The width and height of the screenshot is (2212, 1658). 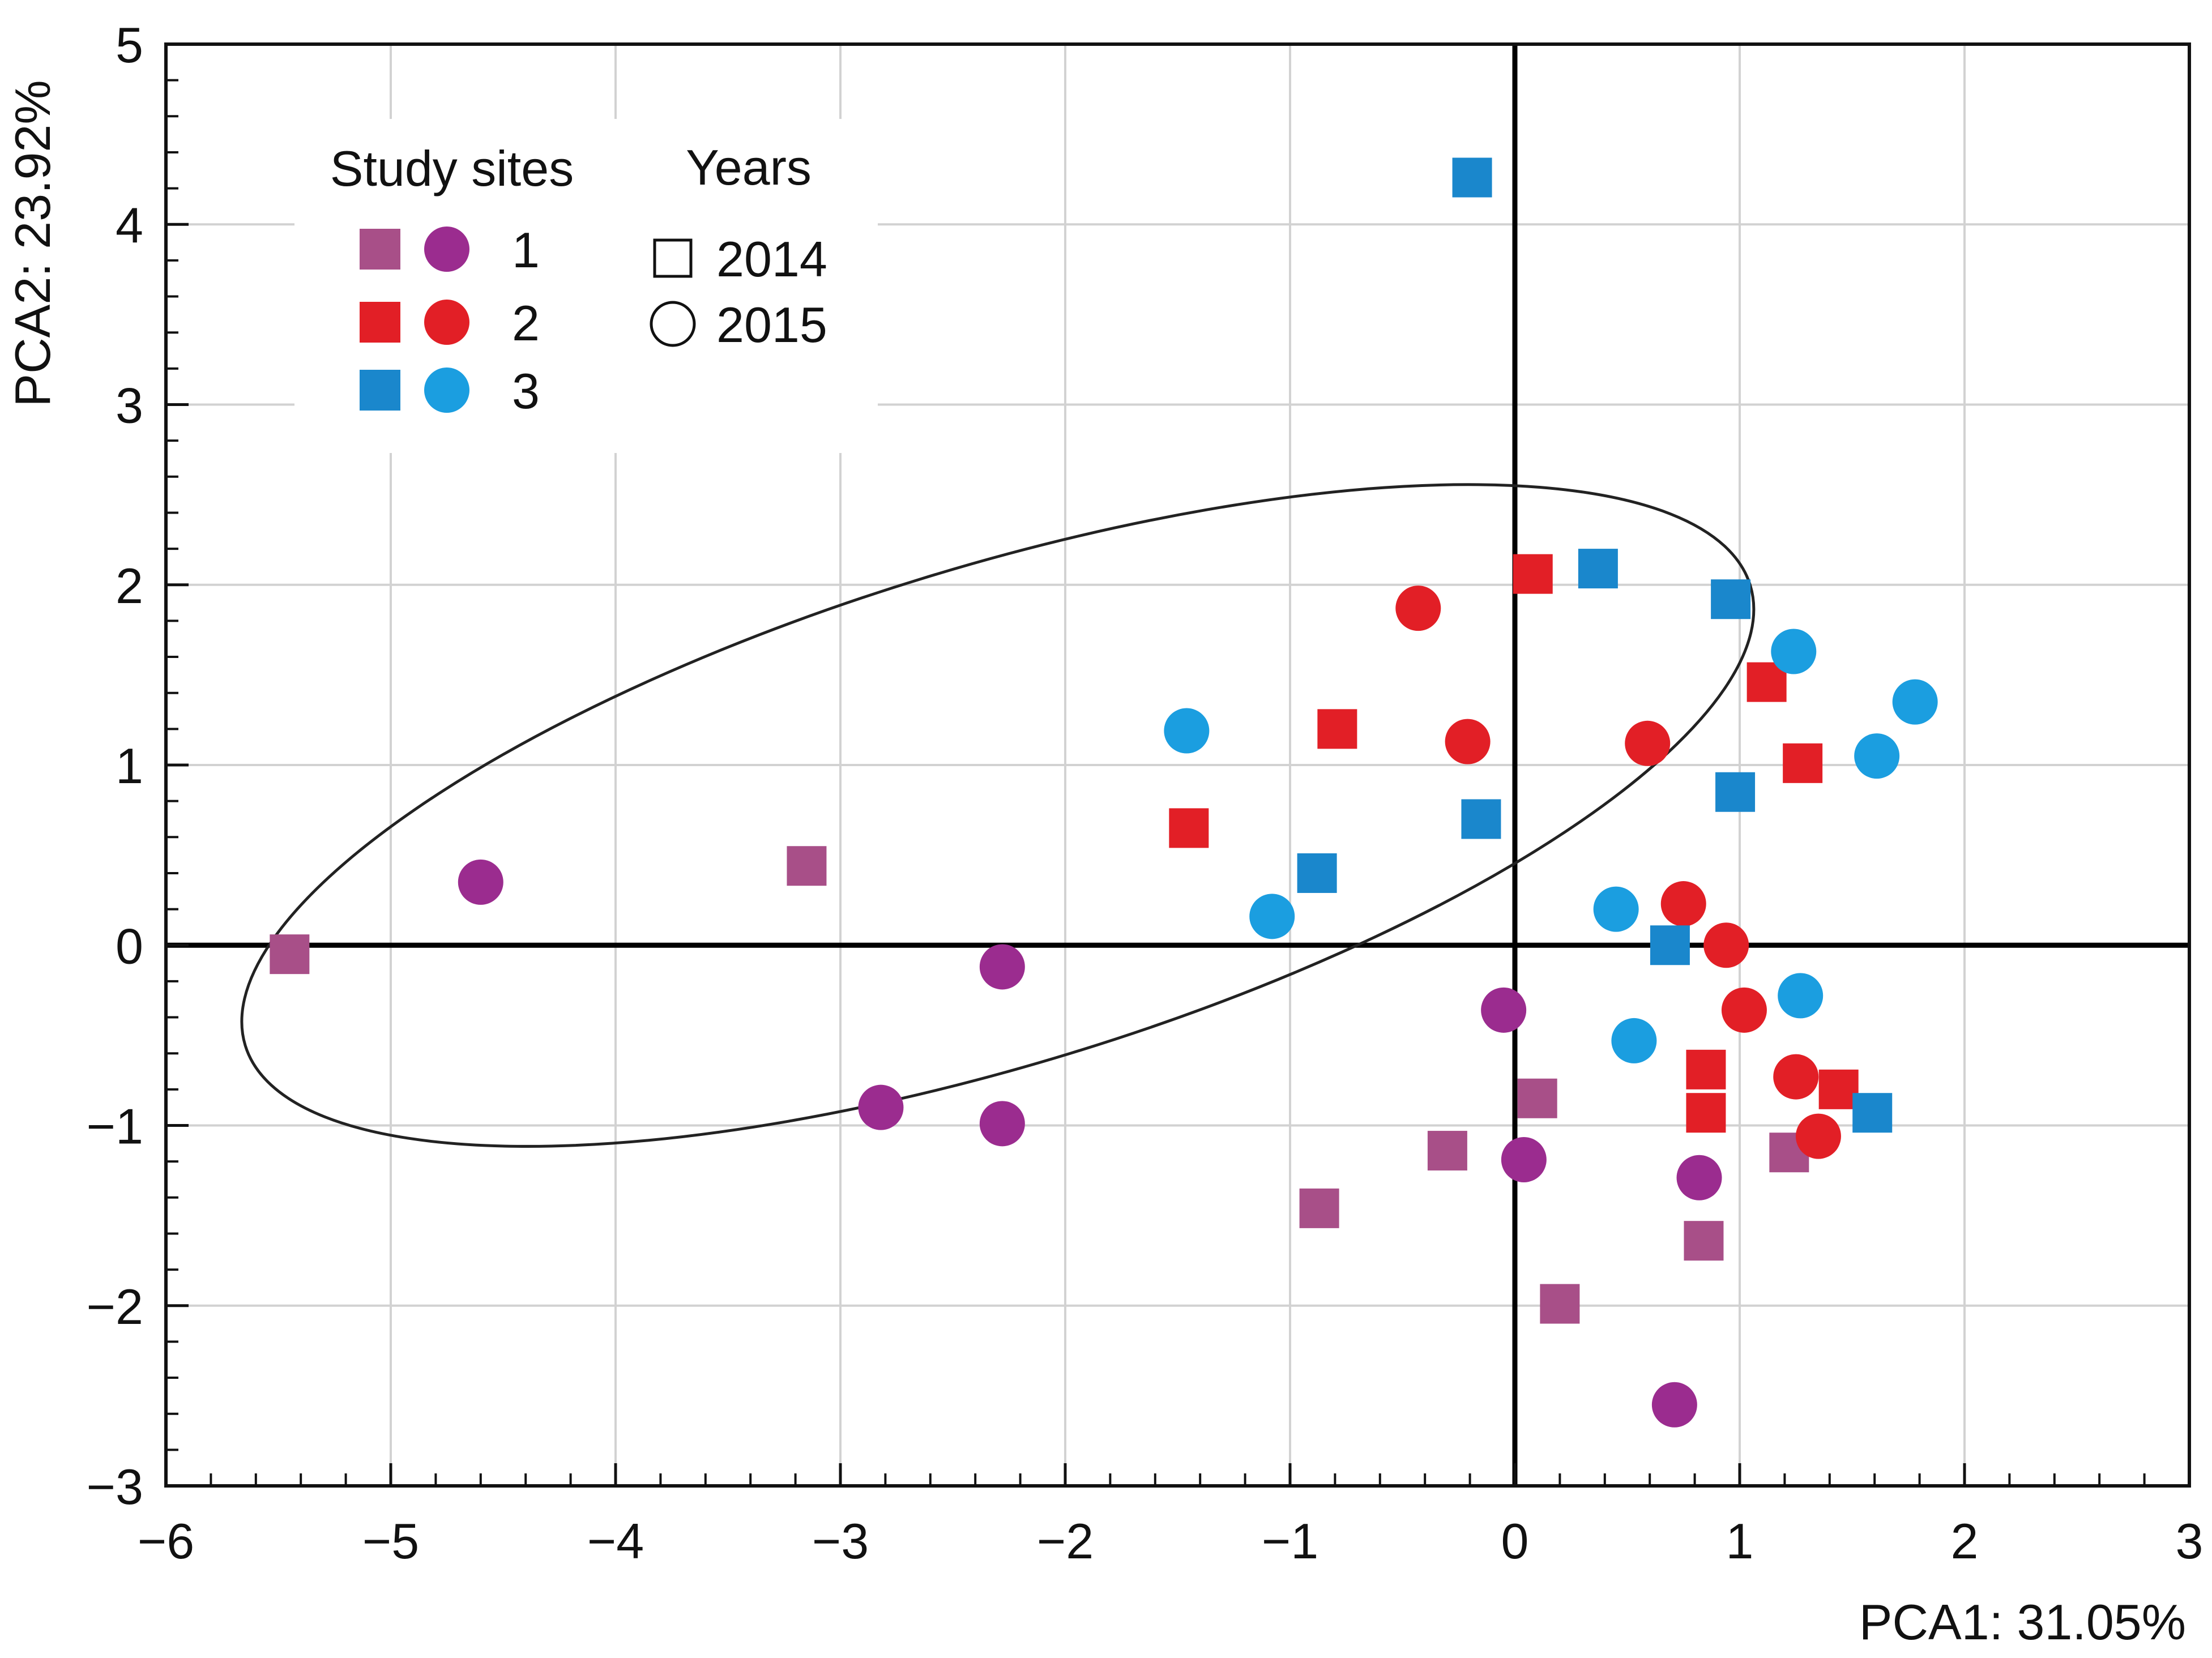 What do you see at coordinates (673, 258) in the screenshot?
I see `legend-year-square-marker` at bounding box center [673, 258].